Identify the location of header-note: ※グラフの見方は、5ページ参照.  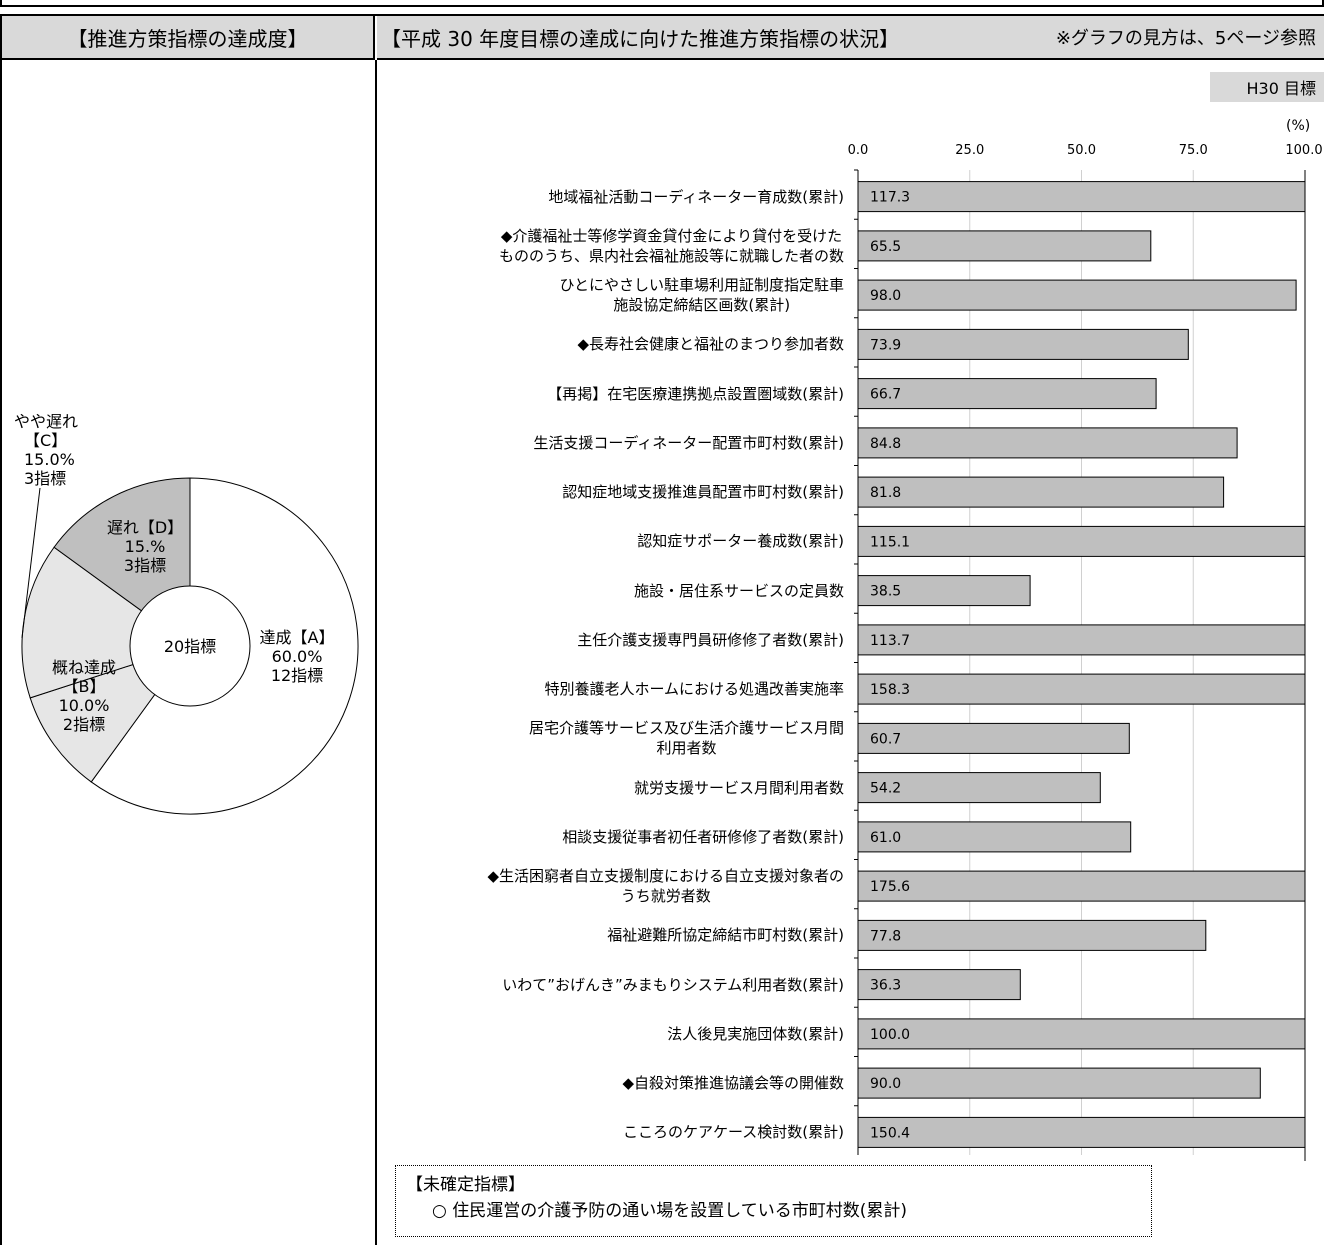
(1185, 38).